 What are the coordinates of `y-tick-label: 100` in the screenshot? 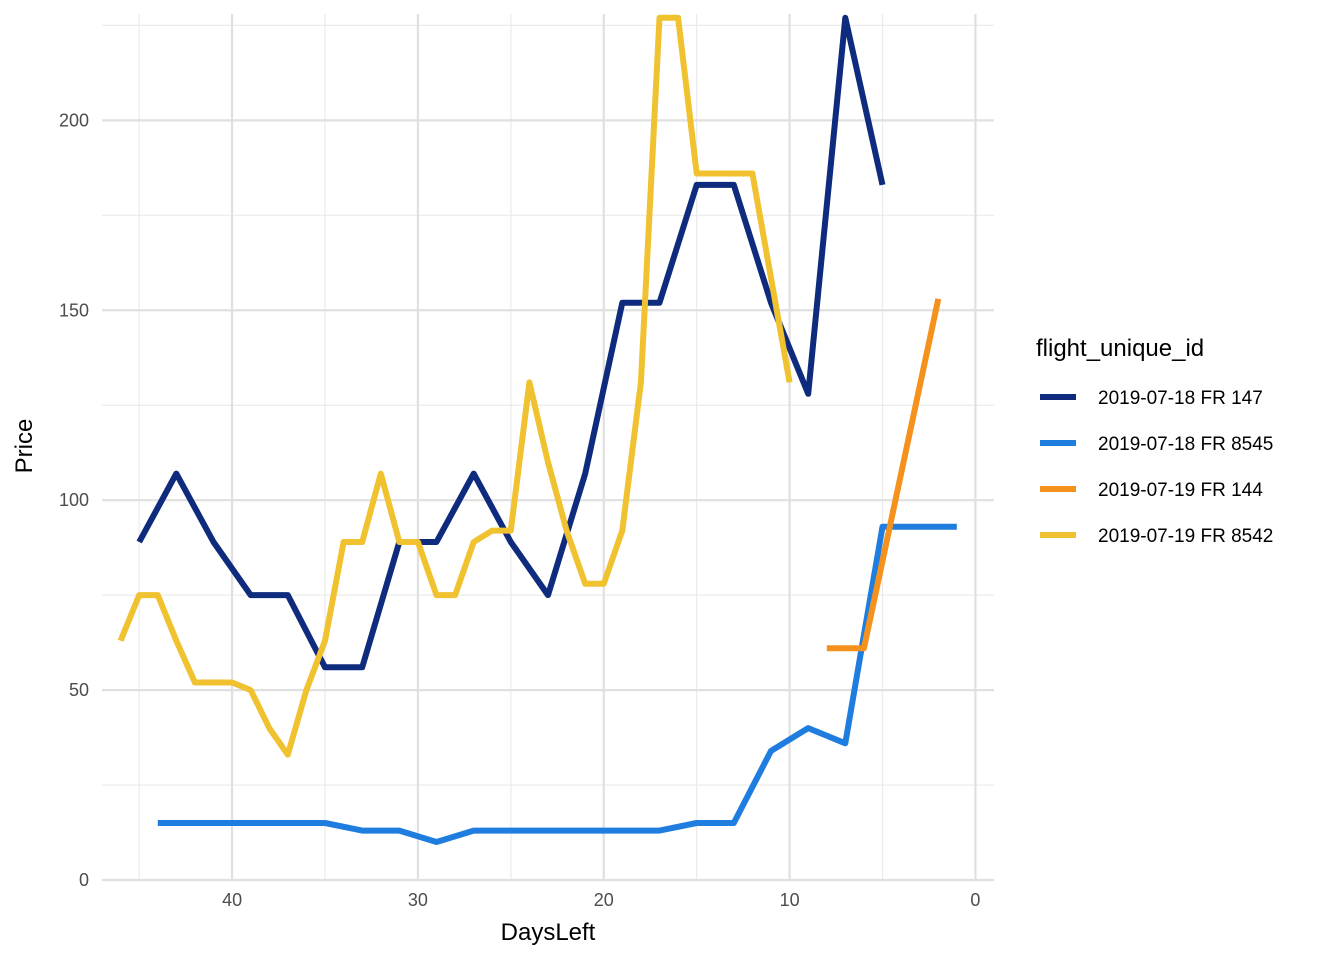 It's located at (74, 500).